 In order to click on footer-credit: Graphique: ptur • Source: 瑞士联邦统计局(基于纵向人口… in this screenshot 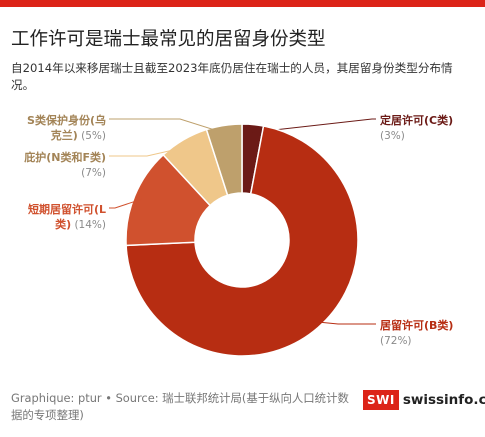, I will do `click(180, 406)`.